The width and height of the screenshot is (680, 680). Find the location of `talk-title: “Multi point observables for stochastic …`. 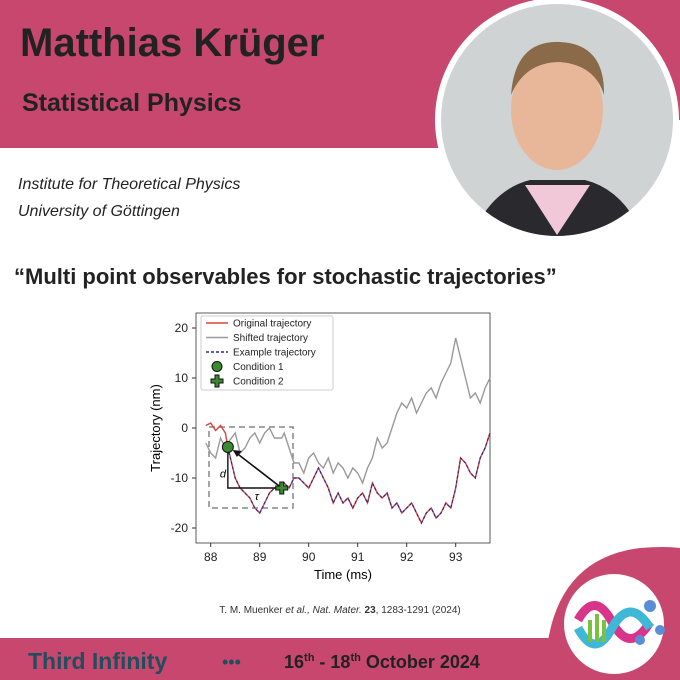

talk-title: “Multi point observables for stochastic … is located at coordinates (285, 276).